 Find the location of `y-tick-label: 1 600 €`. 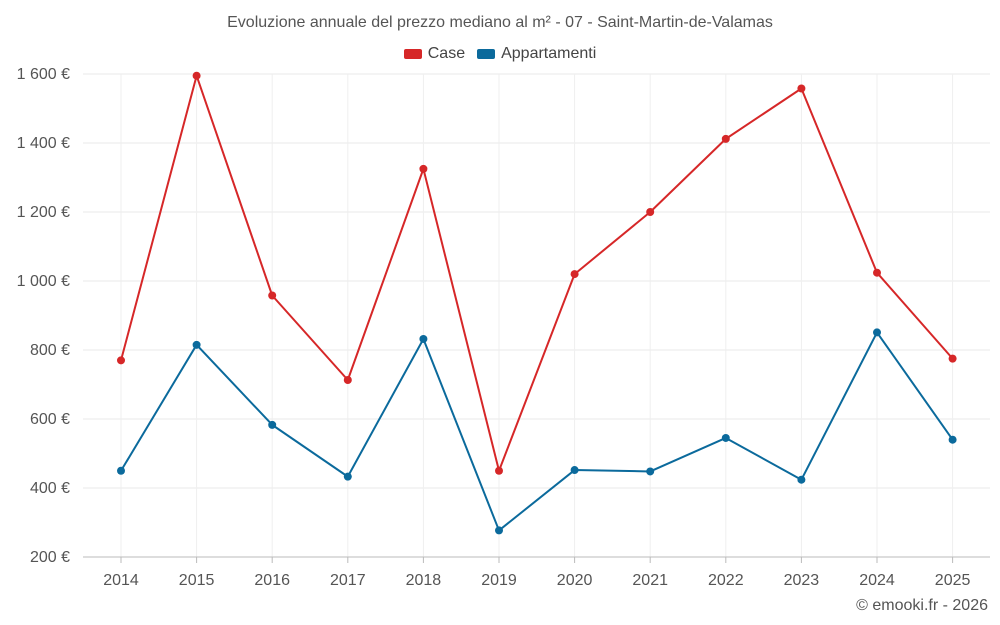

y-tick-label: 1 600 € is located at coordinates (43, 74).